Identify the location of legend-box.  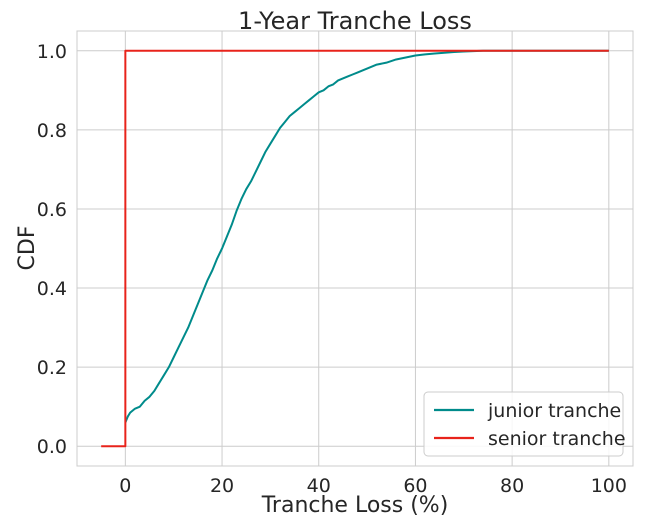
(523, 424).